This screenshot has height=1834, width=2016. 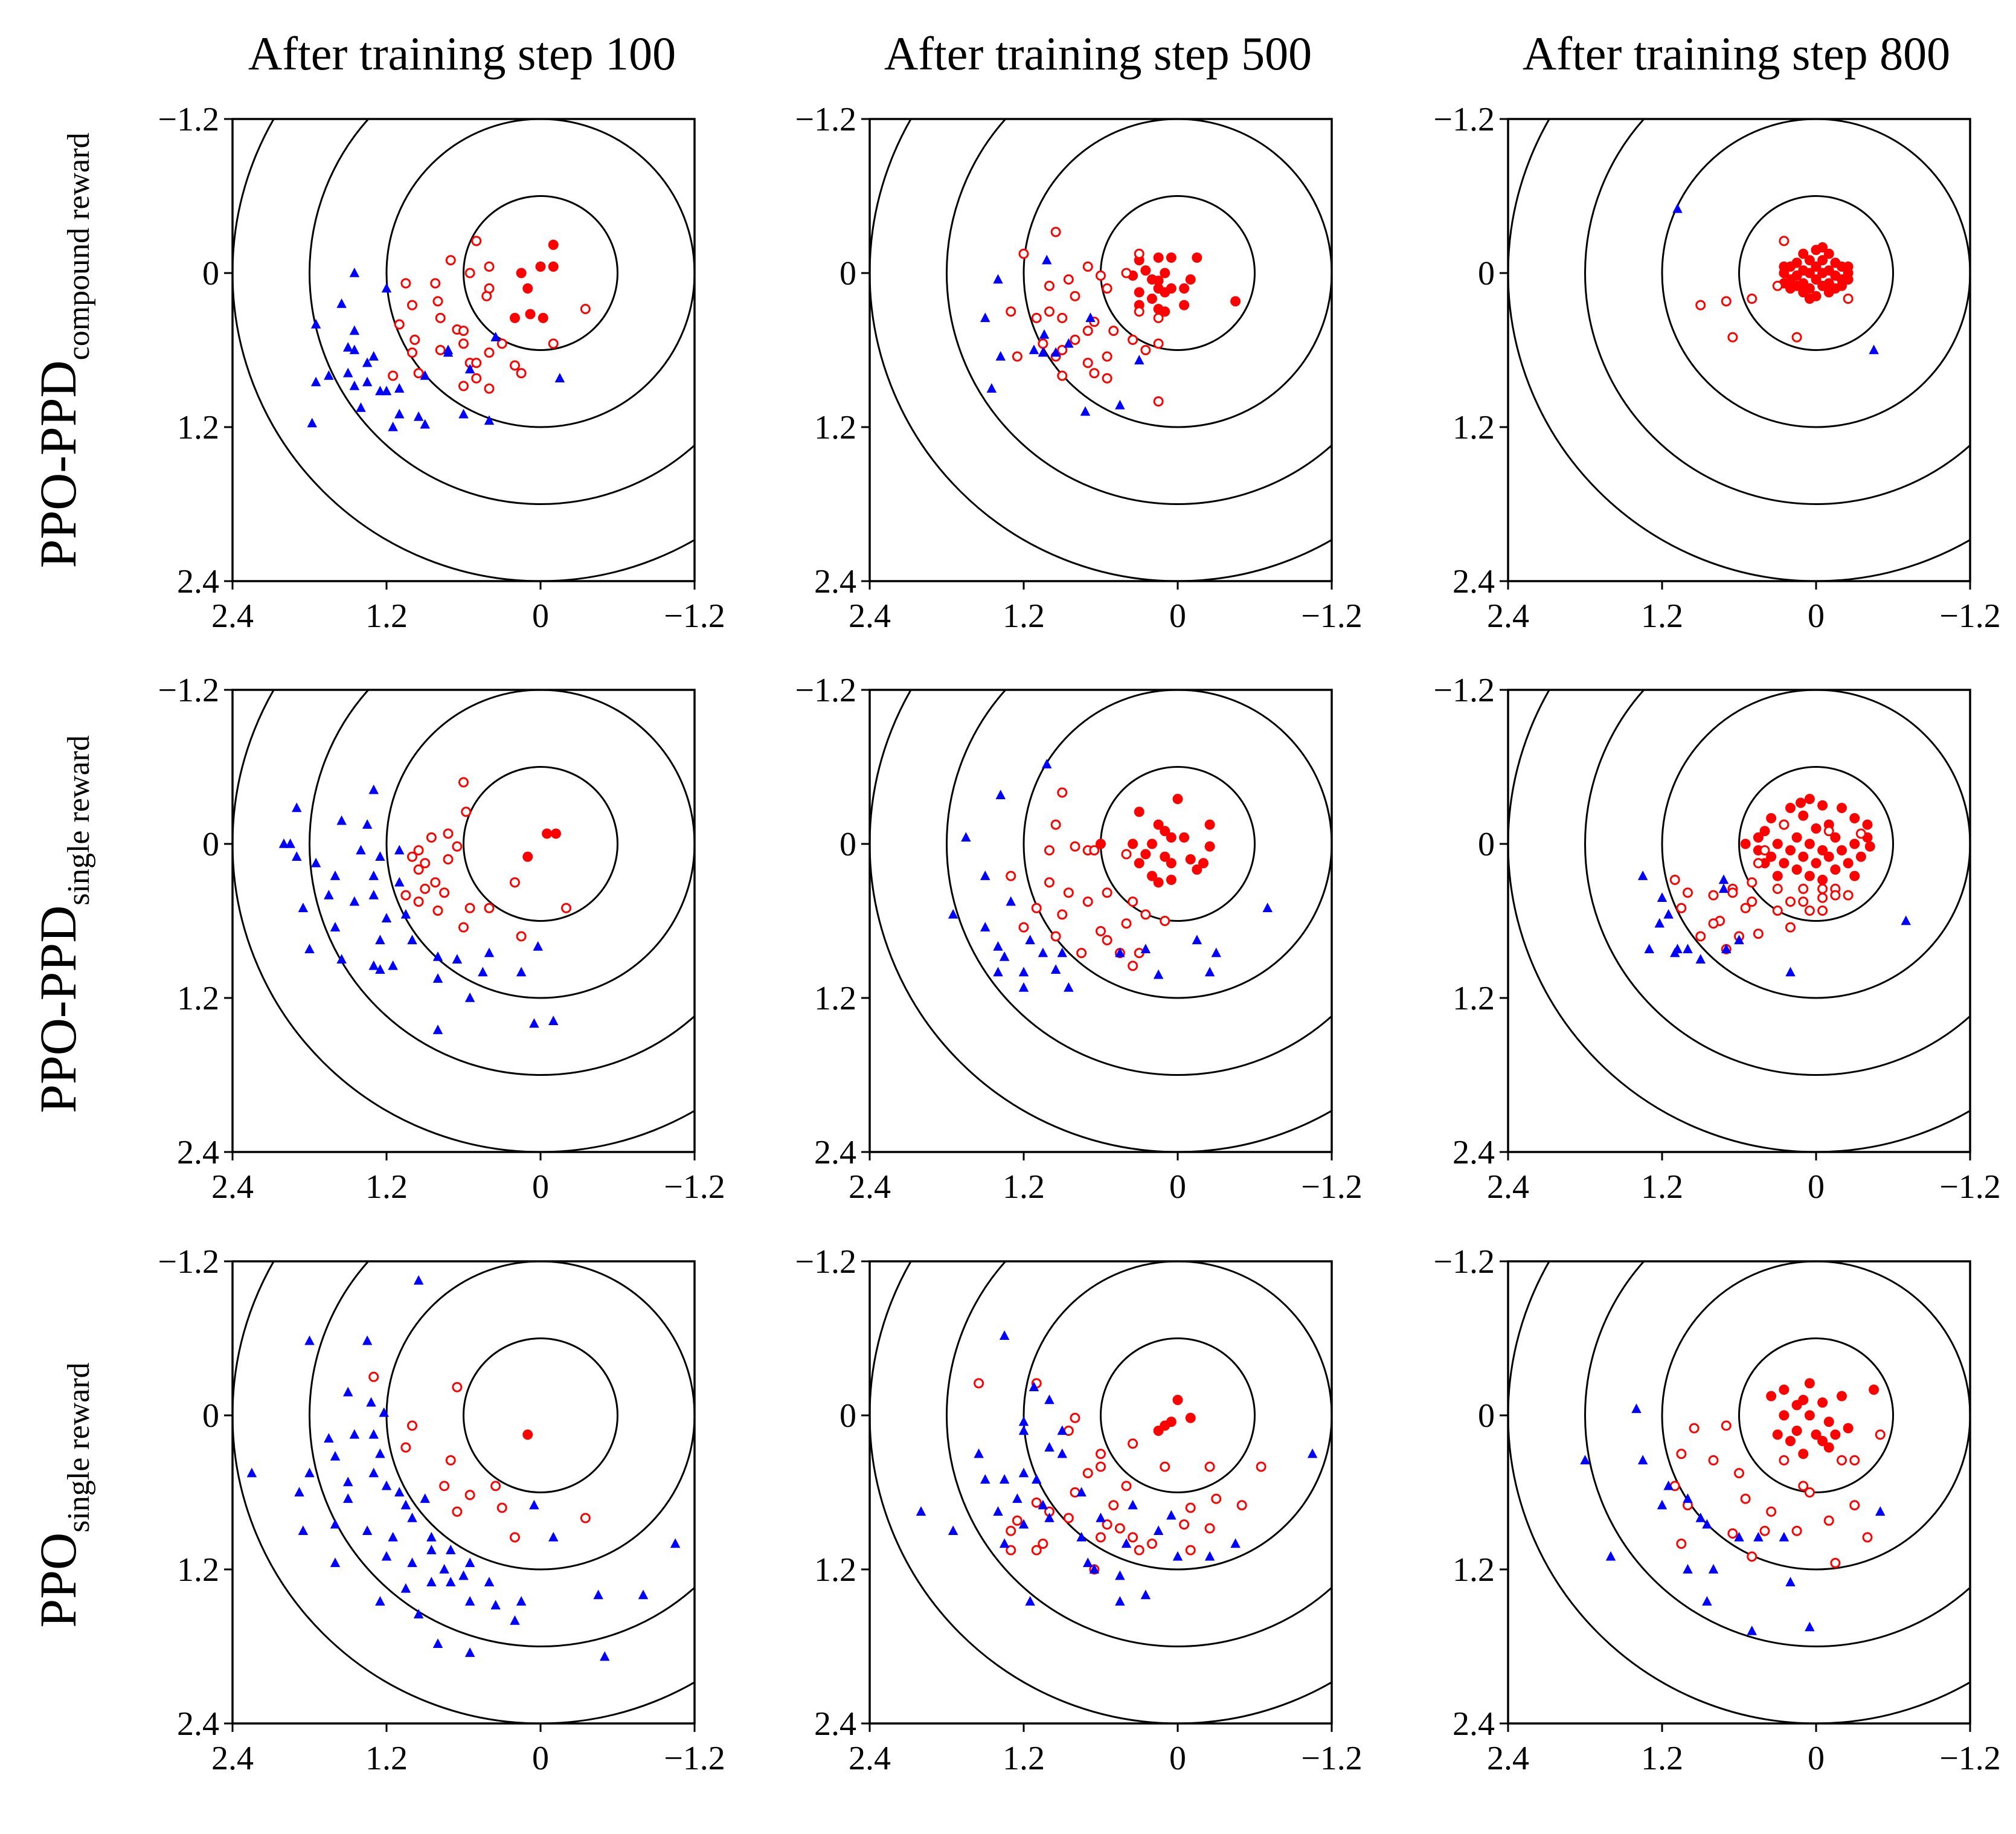 I want to click on row-label-0-sub: compound reward, so click(x=79, y=246).